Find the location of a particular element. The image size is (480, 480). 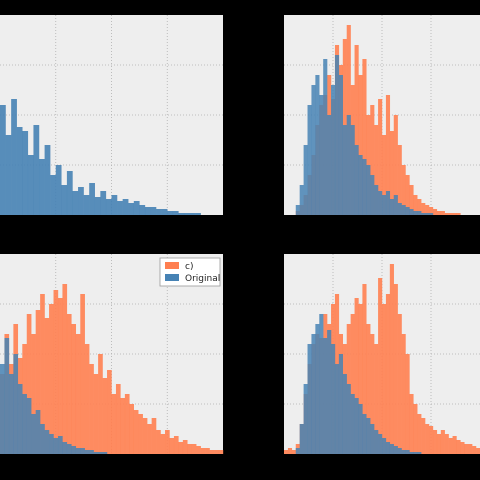

legend-label-original: Original is located at coordinates (202, 279).